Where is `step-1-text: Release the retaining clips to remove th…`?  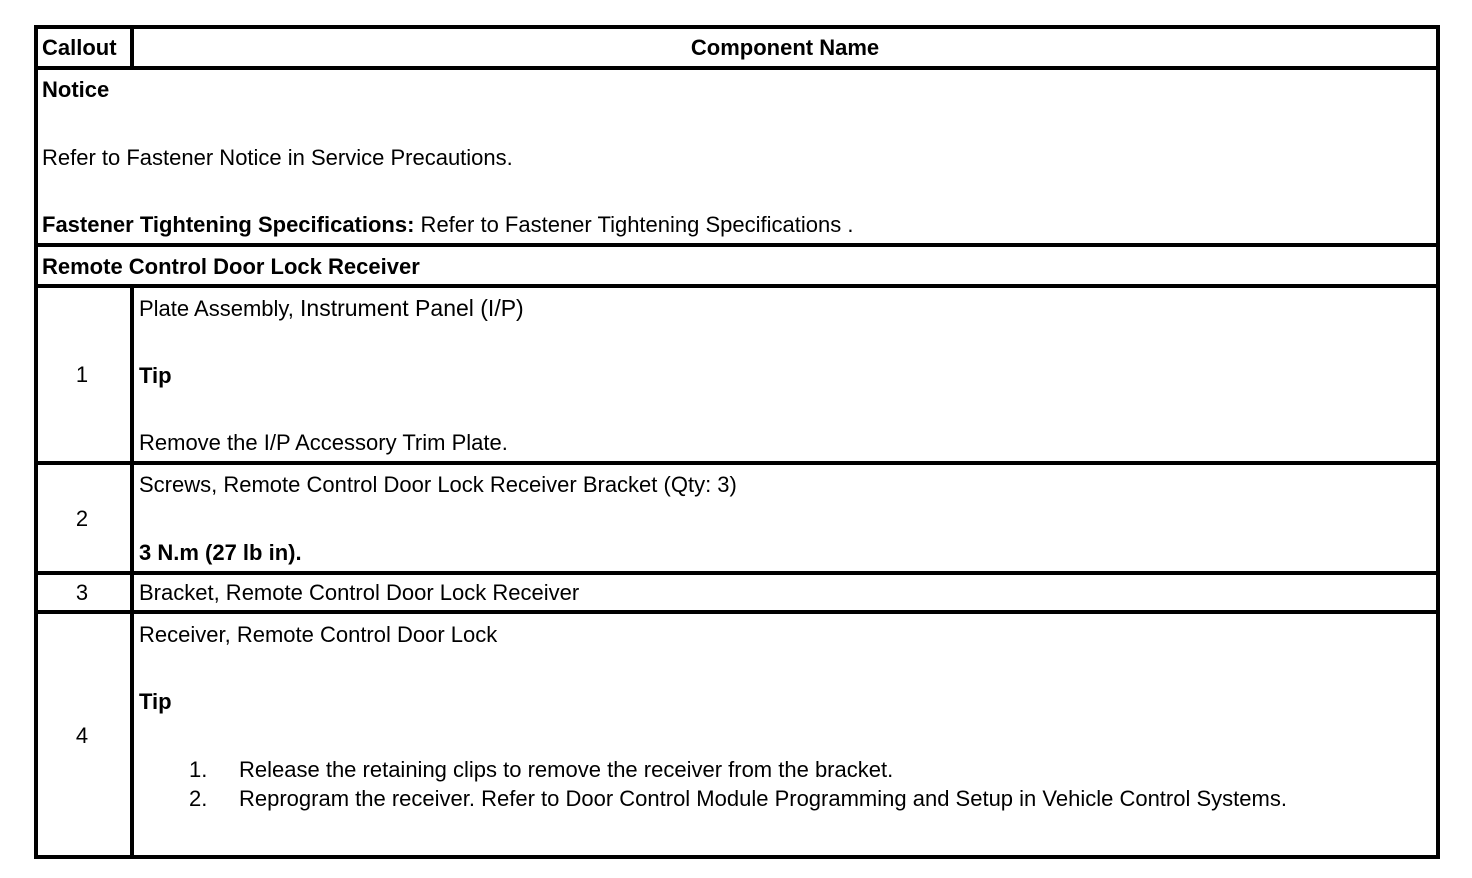
step-1-text: Release the retaining clips to remove th… is located at coordinates (566, 769).